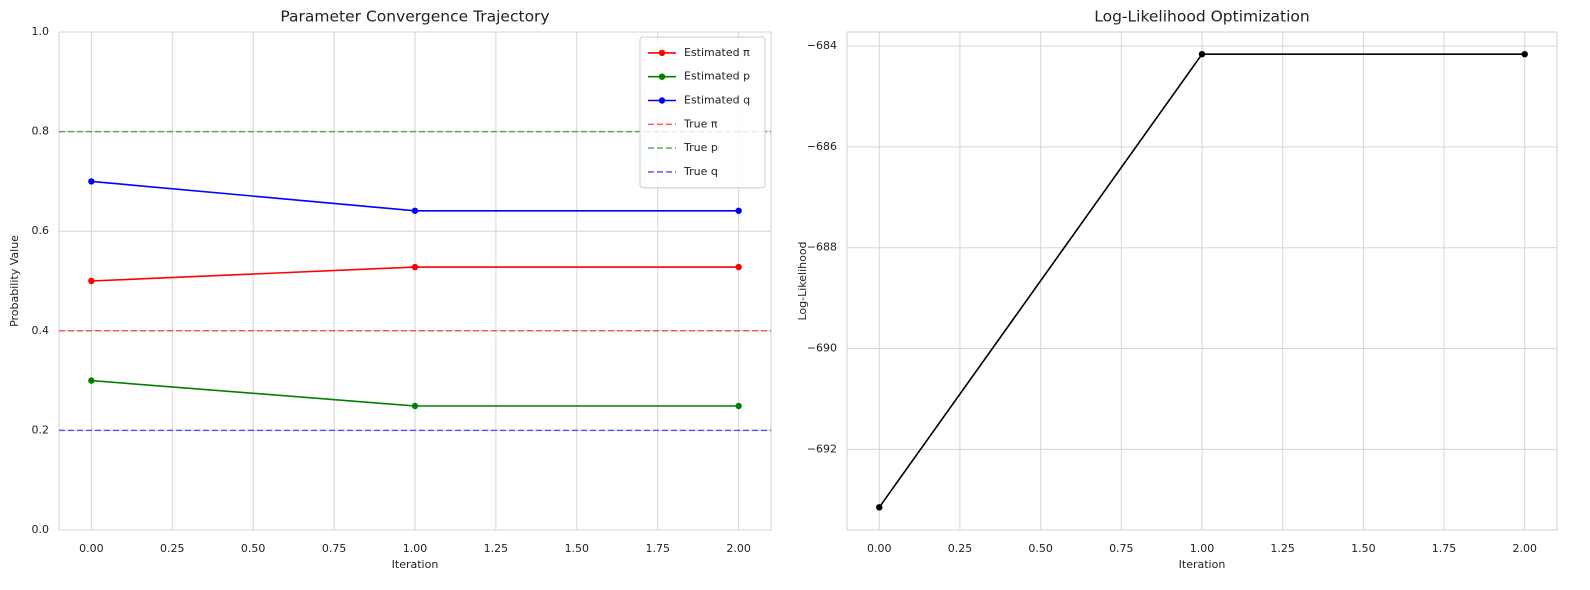 The height and width of the screenshot is (590, 1590). Describe the element at coordinates (14, 281) in the screenshot. I see `y-axis-label: Probability Value` at that location.